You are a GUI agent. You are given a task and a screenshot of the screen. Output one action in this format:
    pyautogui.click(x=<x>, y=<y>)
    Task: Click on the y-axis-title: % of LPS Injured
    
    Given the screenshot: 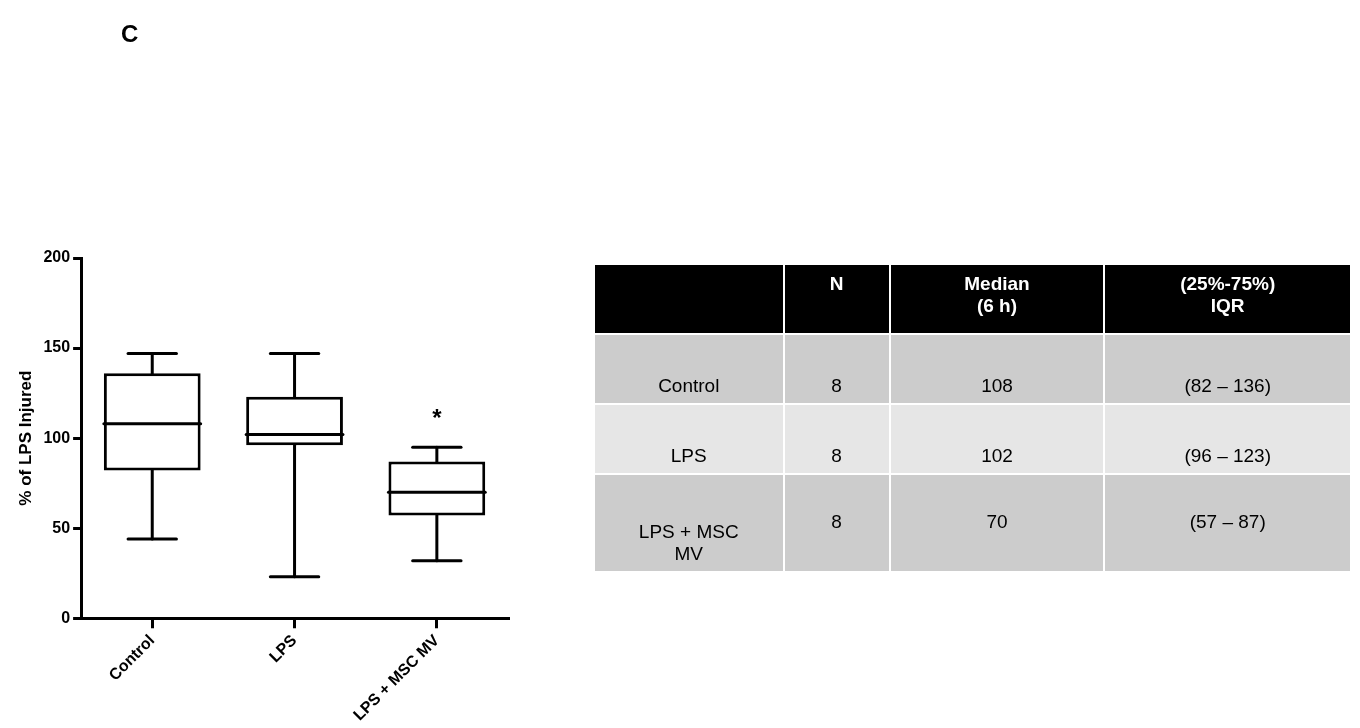 What is the action you would take?
    pyautogui.click(x=25, y=438)
    